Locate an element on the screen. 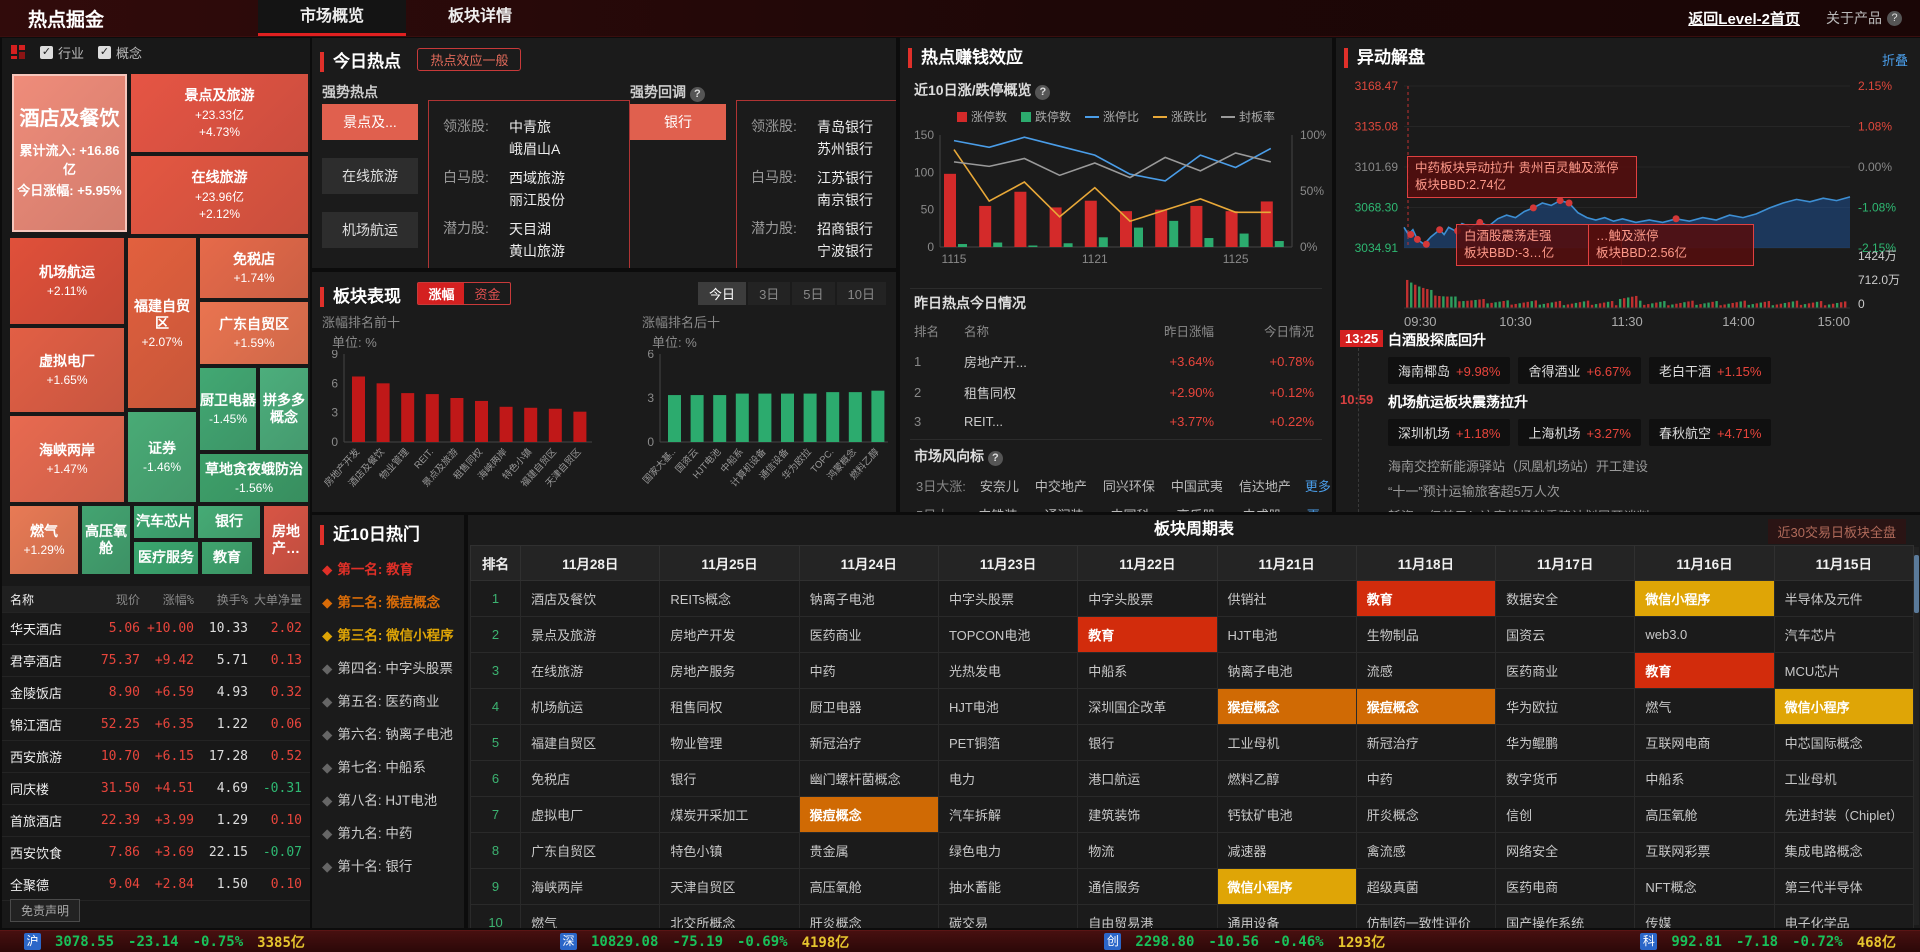 This screenshot has height=952, width=1920. cycle-cell: 景点及旅游 is located at coordinates (590, 634).